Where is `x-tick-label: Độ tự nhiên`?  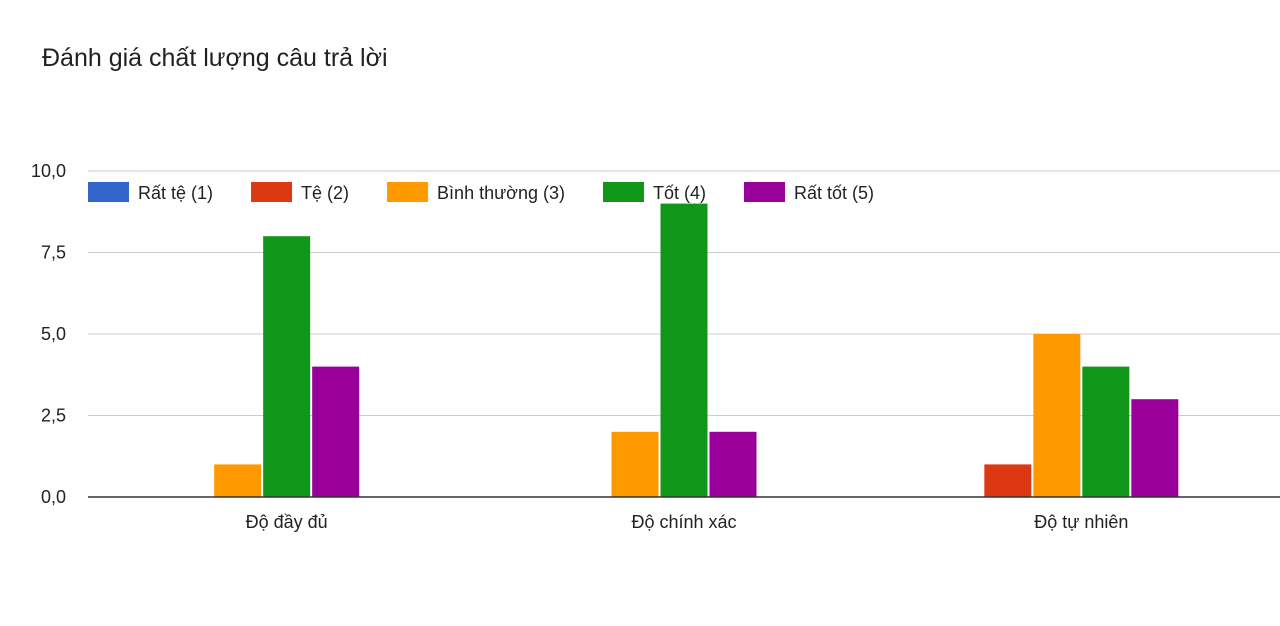
x-tick-label: Độ tự nhiên is located at coordinates (1081, 522).